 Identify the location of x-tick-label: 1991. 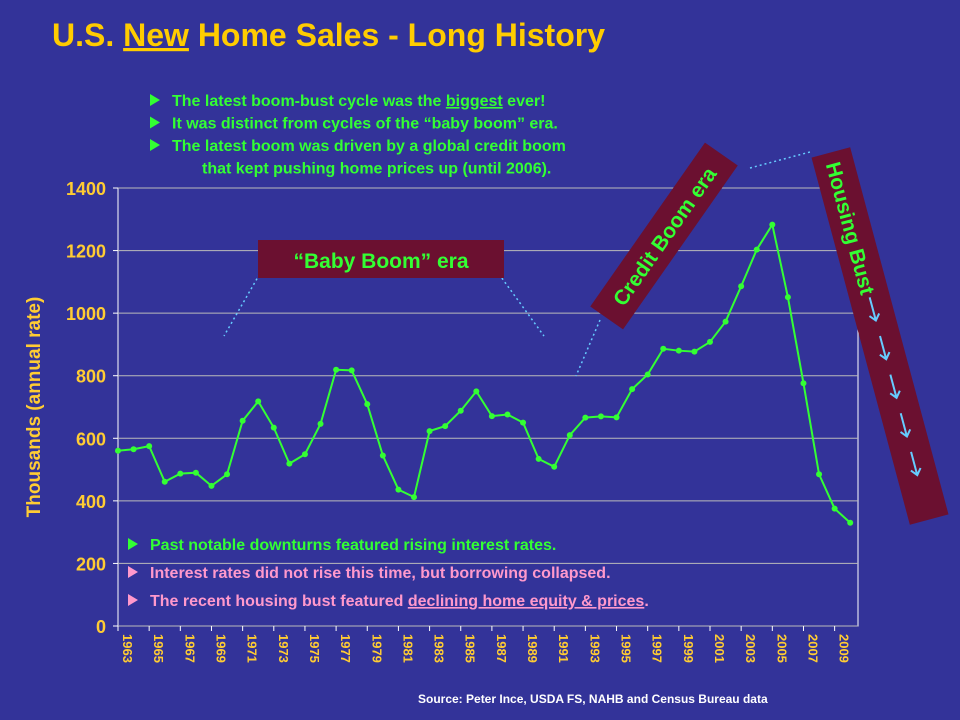
(563, 648).